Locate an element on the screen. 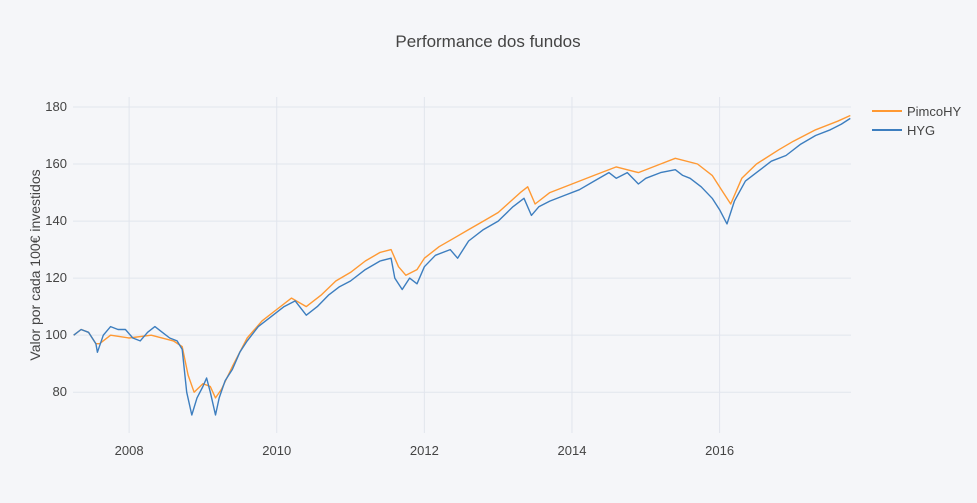 The width and height of the screenshot is (977, 503). legend: PimcoHY HYG is located at coordinates (917, 121).